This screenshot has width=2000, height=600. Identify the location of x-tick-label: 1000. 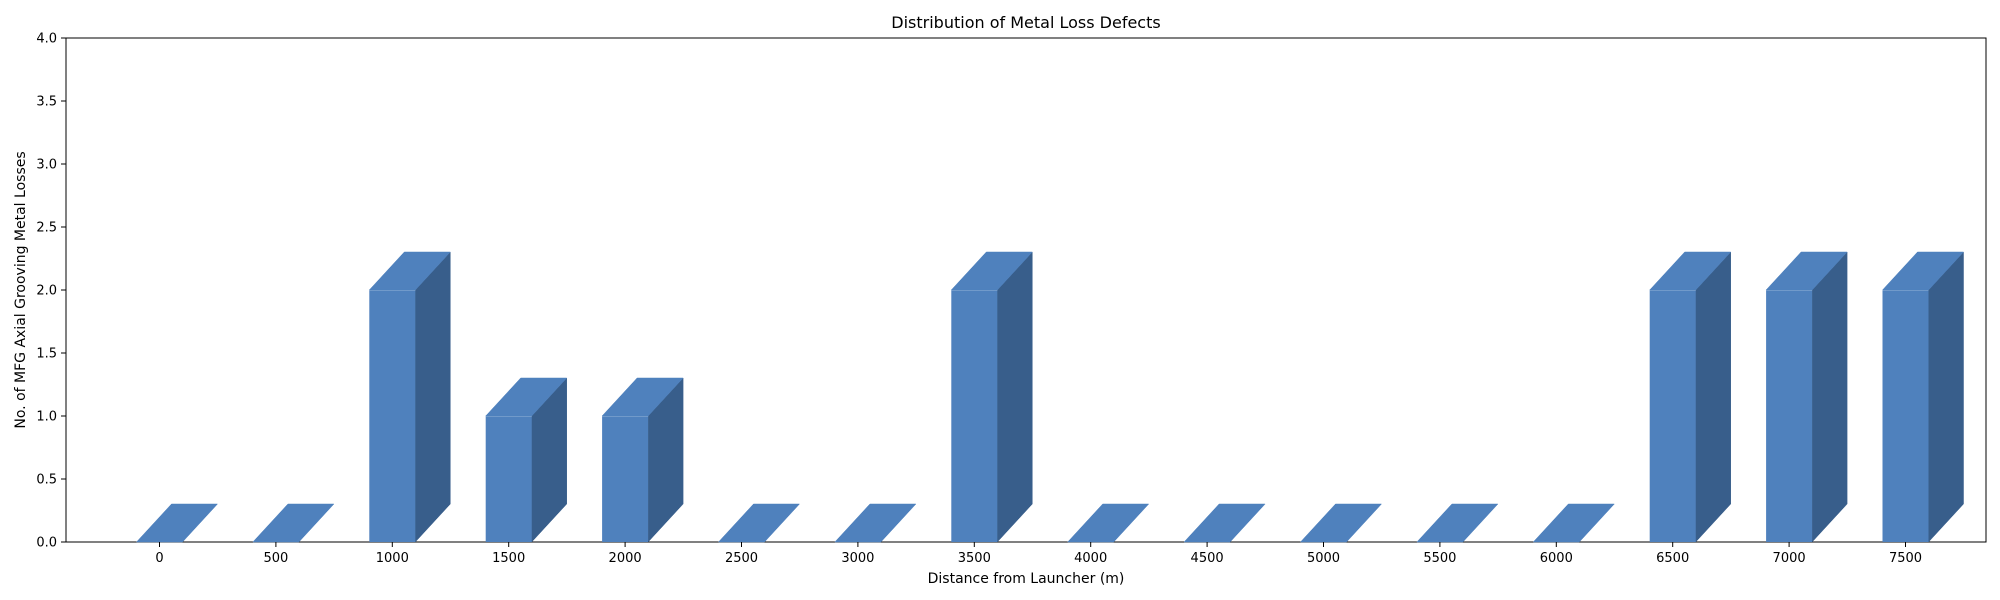
(392, 558).